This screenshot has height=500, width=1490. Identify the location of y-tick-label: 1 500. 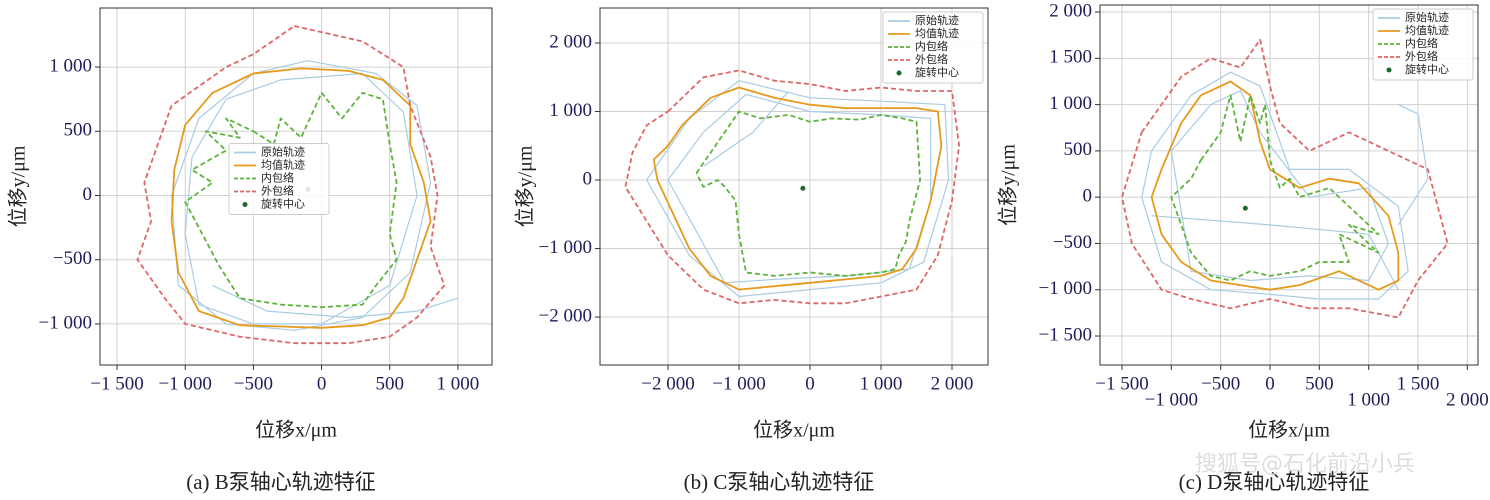
(1070, 57).